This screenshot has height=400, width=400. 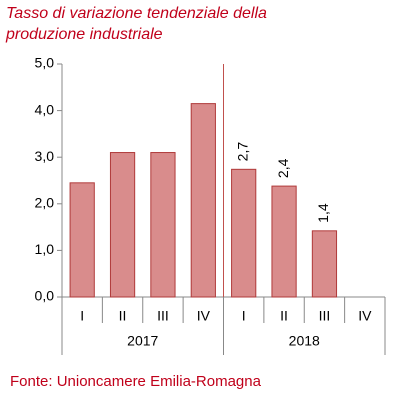 What do you see at coordinates (84, 34) in the screenshot?
I see `chart-title-line-2: produzione industriale` at bounding box center [84, 34].